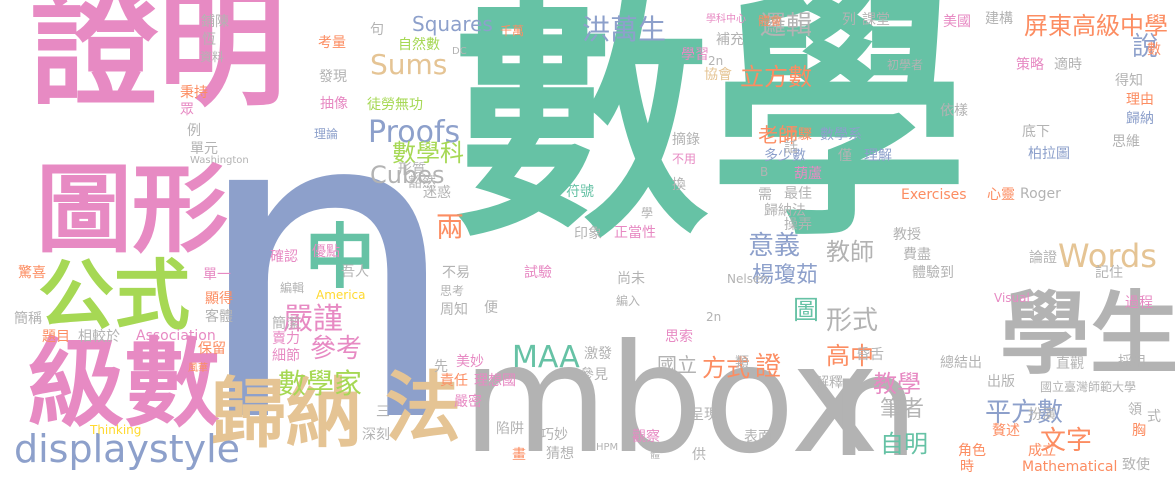  What do you see at coordinates (132, 210) in the screenshot?
I see `word-5: 圖形` at bounding box center [132, 210].